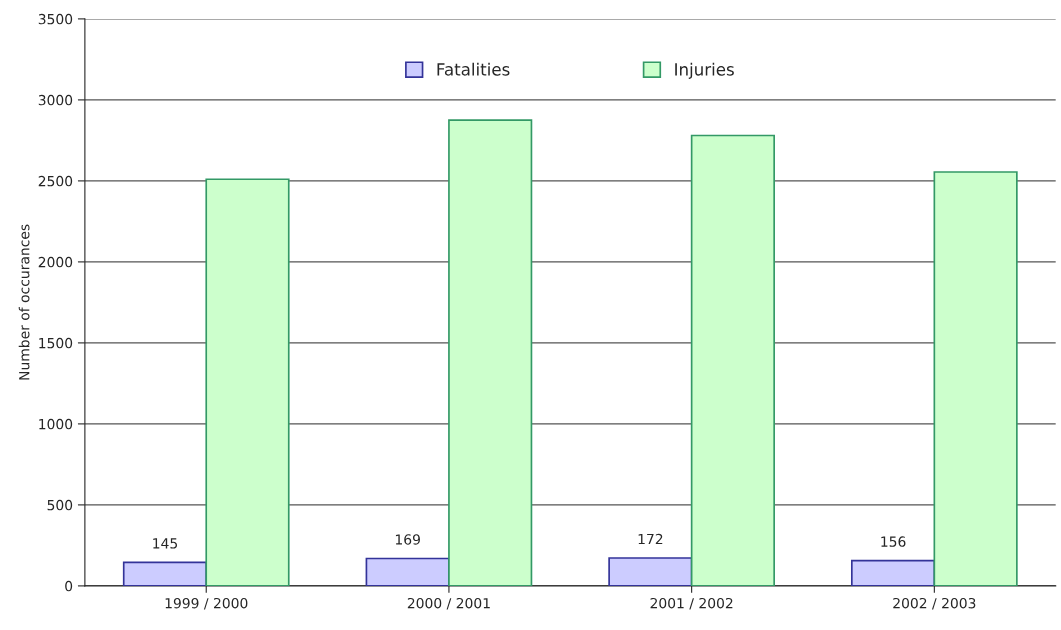  I want to click on x-tick-label: 1999 / 2000, so click(206, 603).